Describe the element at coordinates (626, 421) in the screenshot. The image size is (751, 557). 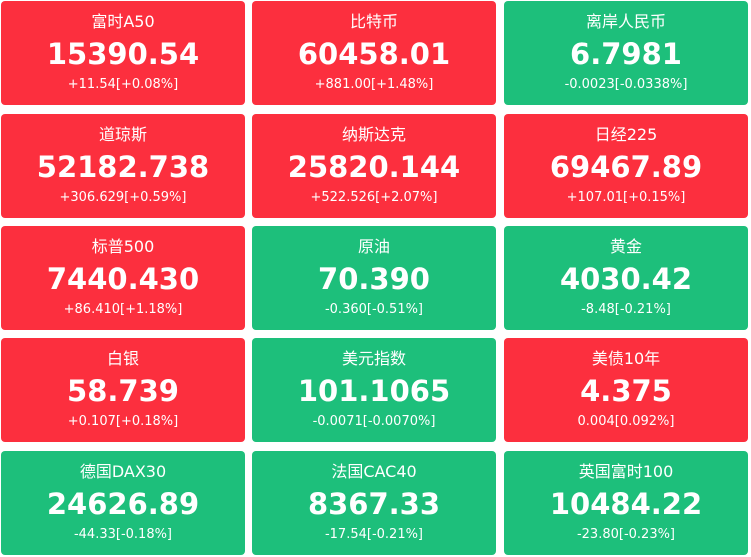
I see `quote-change: 0.004[0.092%]` at that location.